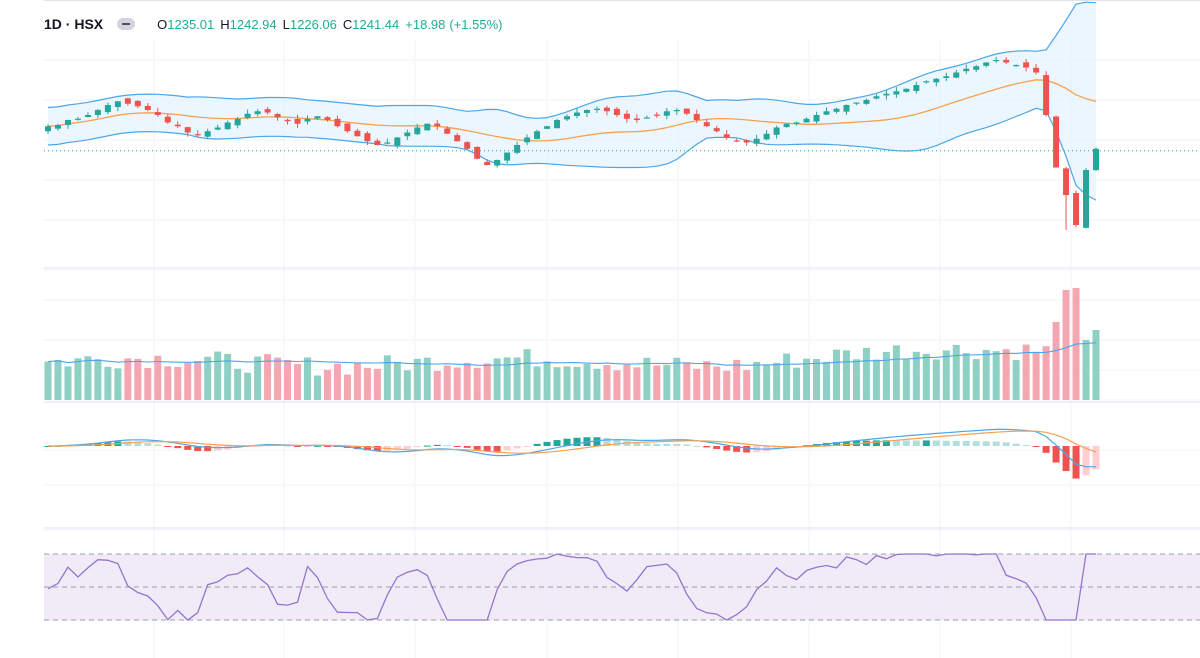 This screenshot has height=658, width=1200. I want to click on symbol-label: 1D · HSX, so click(74, 24).